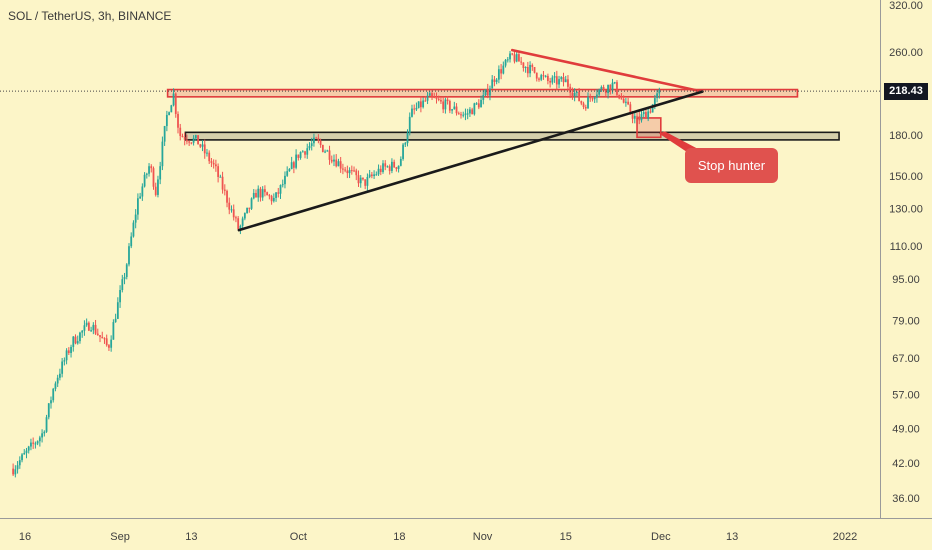  What do you see at coordinates (566, 537) in the screenshot?
I see `time-tick-label: 15` at bounding box center [566, 537].